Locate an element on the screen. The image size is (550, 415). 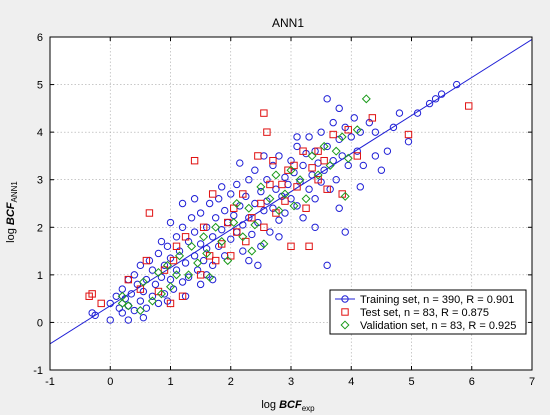
legend-item: Validation set, n = 83, R = 0.925 is located at coordinates (428, 326).